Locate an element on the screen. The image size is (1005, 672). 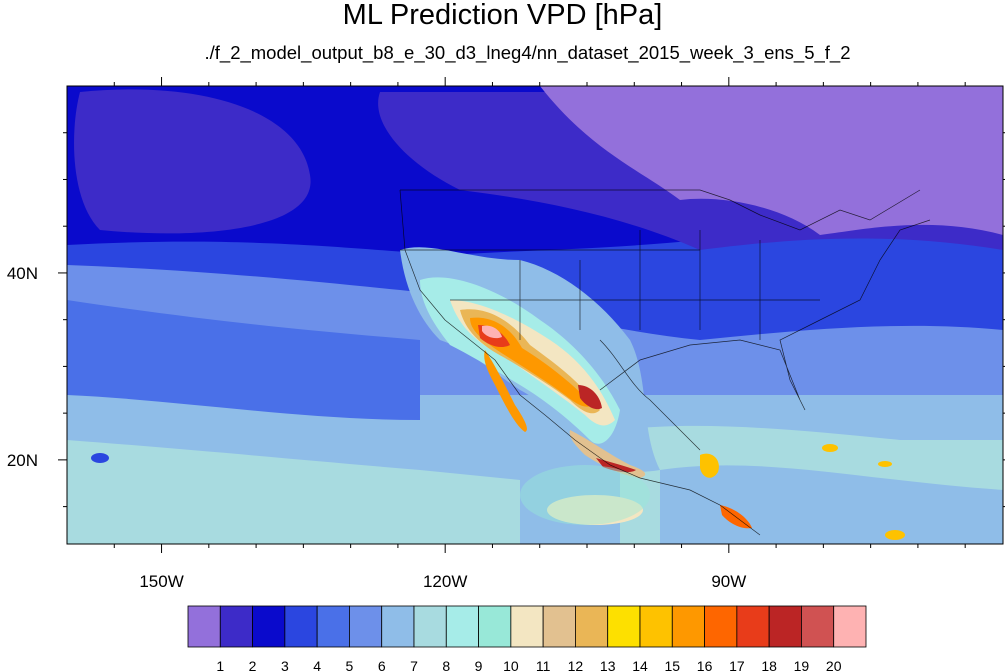
colorbar-label: 9 is located at coordinates (479, 665).